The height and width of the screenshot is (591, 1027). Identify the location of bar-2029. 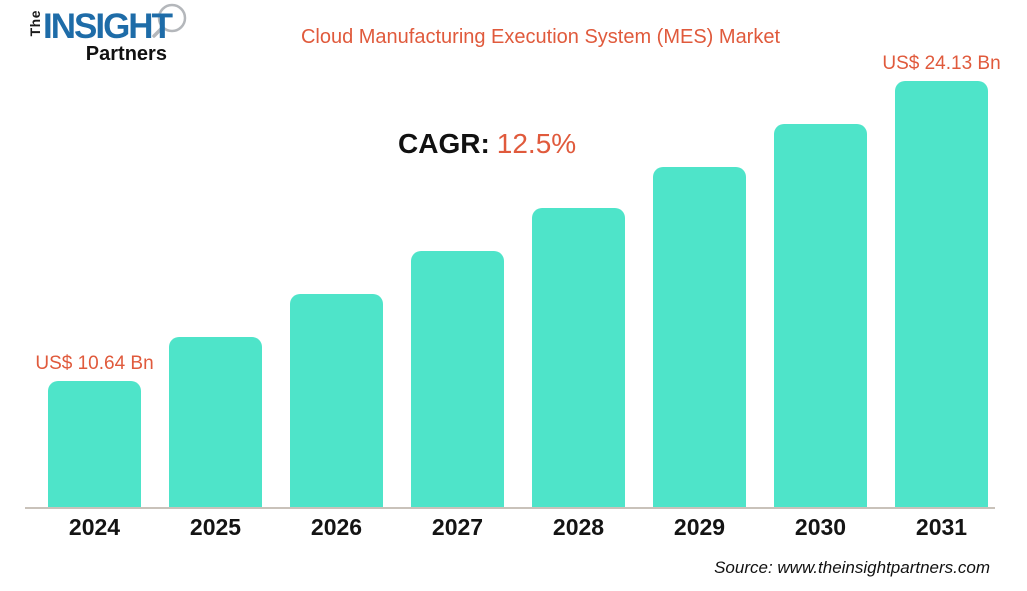
(699, 337).